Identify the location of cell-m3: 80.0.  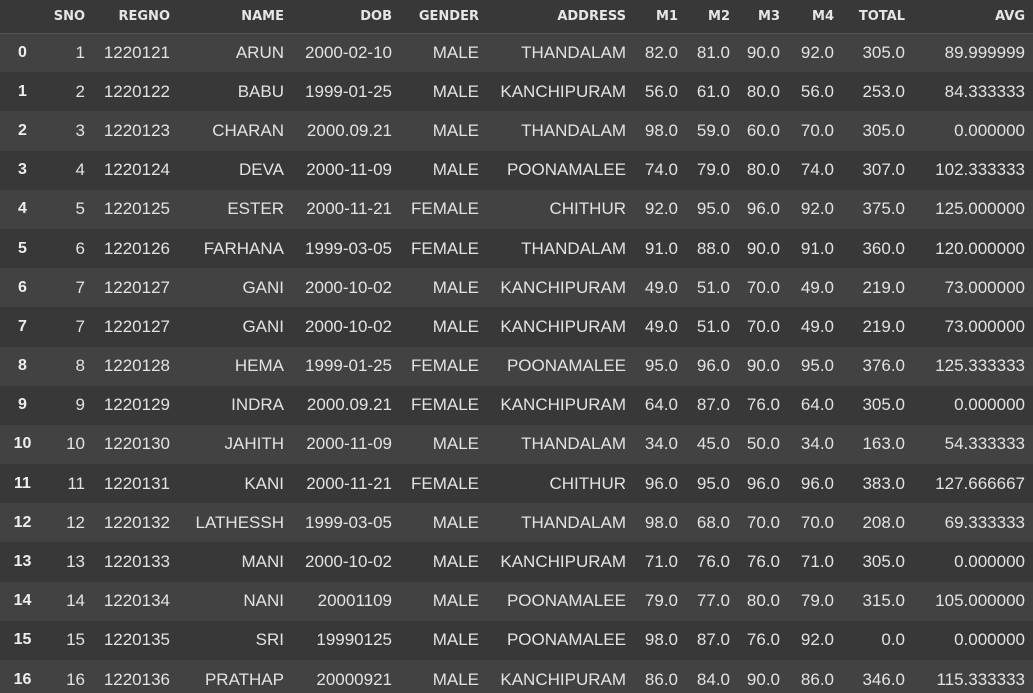
(763, 170).